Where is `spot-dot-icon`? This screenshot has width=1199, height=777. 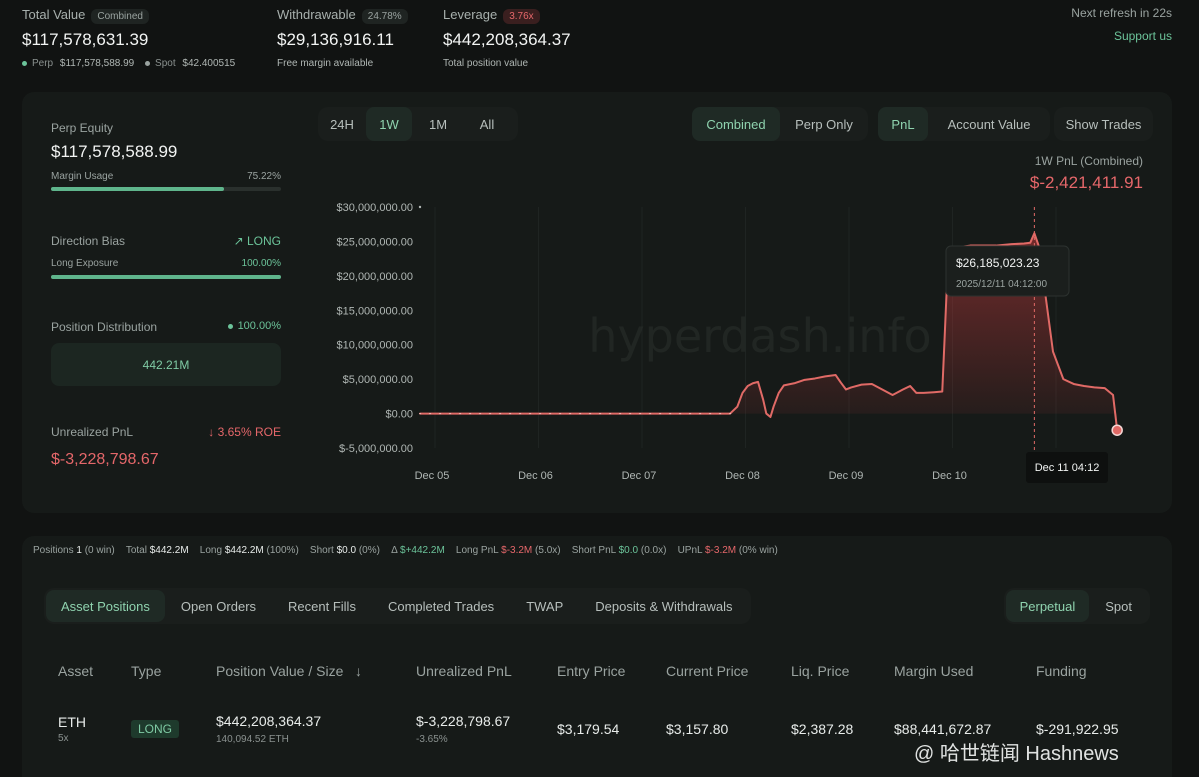 spot-dot-icon is located at coordinates (148, 63).